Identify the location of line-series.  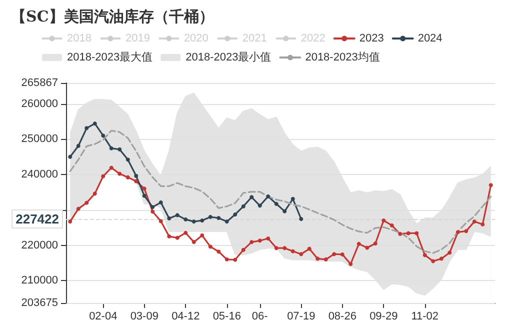
(186, 173).